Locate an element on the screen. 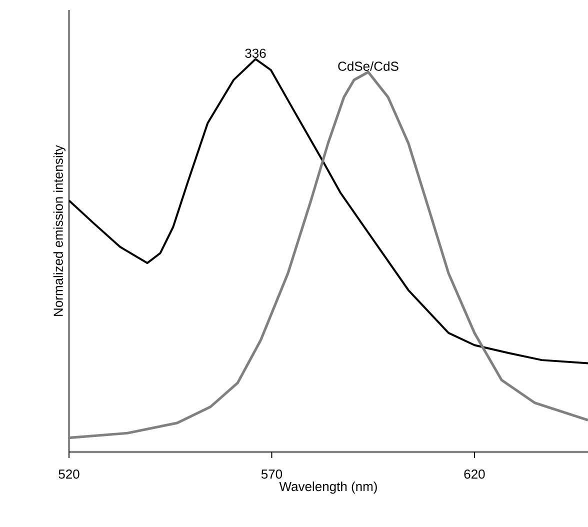 Image resolution: width=588 pixels, height=527 pixels. x-tick-label: 520 is located at coordinates (69, 474).